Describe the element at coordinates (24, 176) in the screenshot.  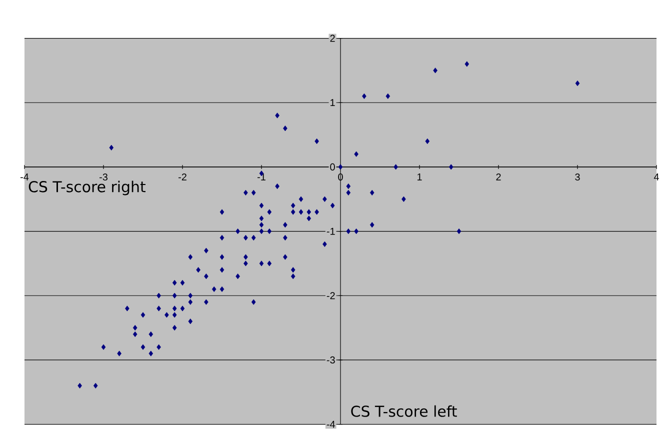
I see `x-tick-label: -4` at that location.